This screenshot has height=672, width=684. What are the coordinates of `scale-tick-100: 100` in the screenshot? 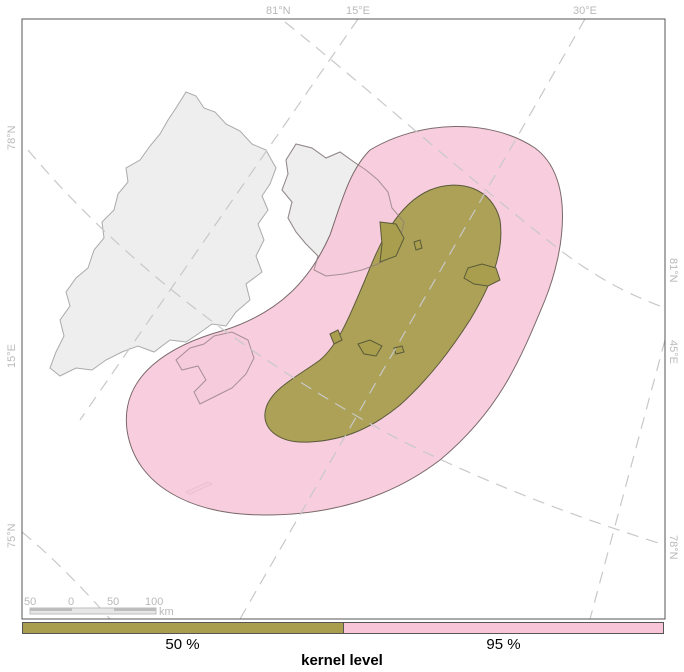 It's located at (154, 602).